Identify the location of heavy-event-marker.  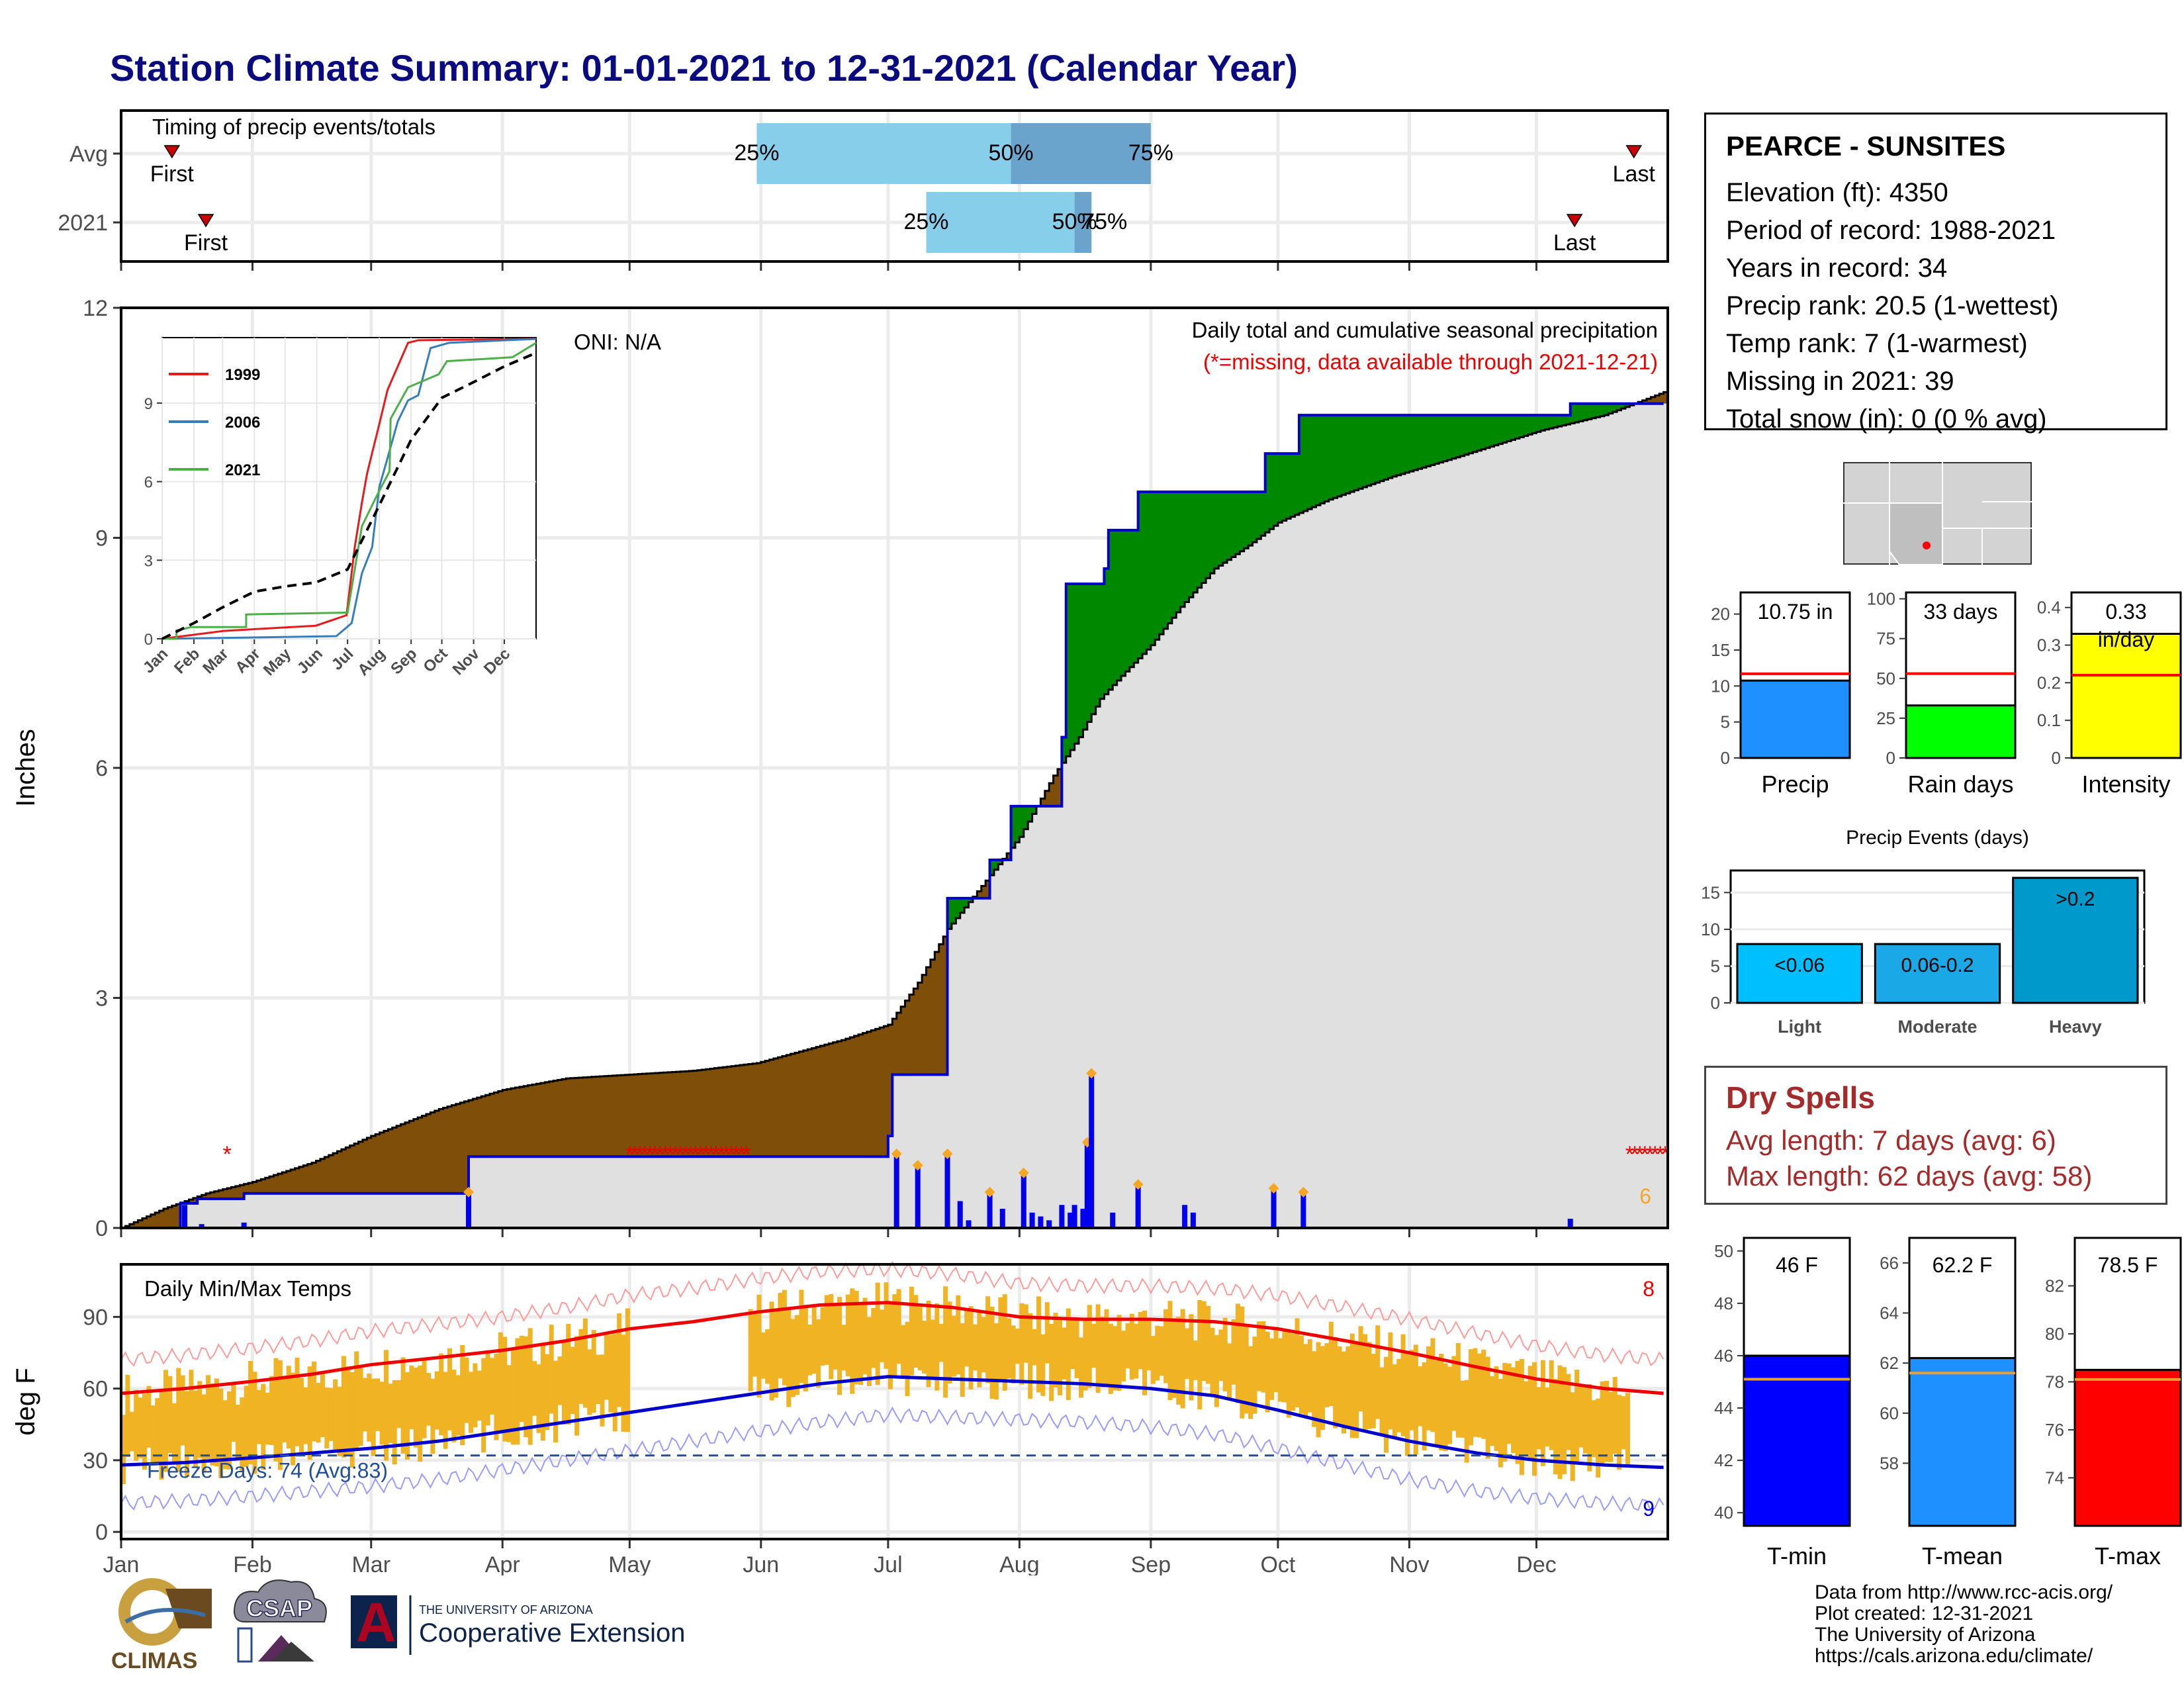
(1273, 1188).